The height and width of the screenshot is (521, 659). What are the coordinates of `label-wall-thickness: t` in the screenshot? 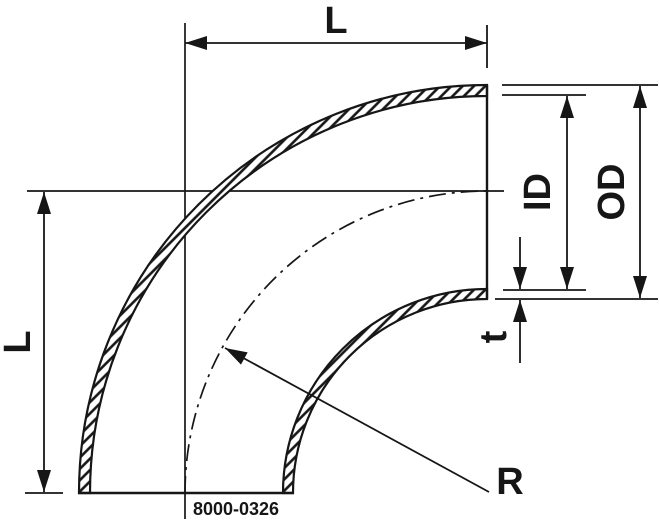 It's located at (494, 336).